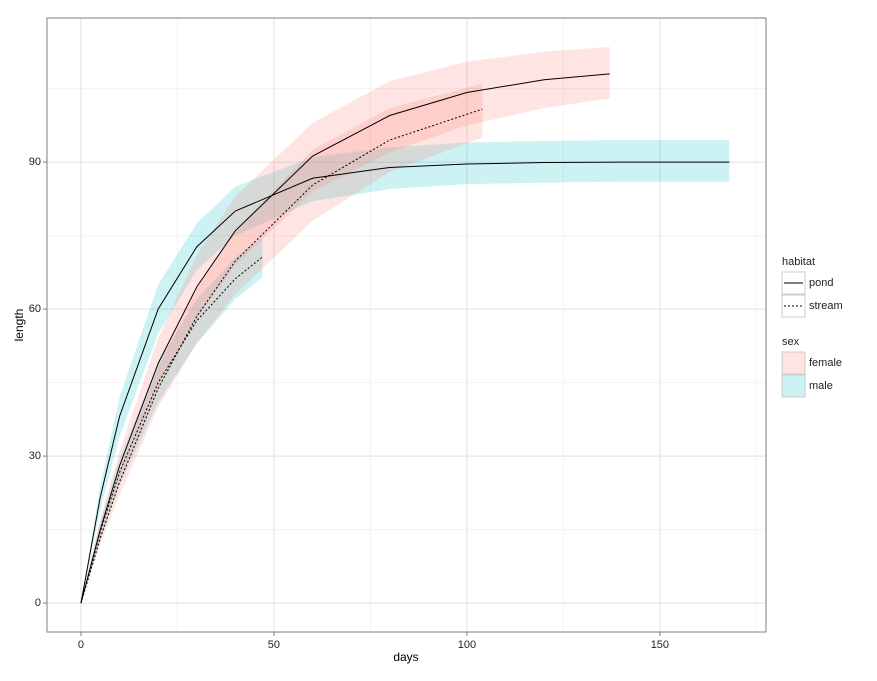 The width and height of the screenshot is (877, 681). Describe the element at coordinates (825, 363) in the screenshot. I see `legend-label: female` at that location.